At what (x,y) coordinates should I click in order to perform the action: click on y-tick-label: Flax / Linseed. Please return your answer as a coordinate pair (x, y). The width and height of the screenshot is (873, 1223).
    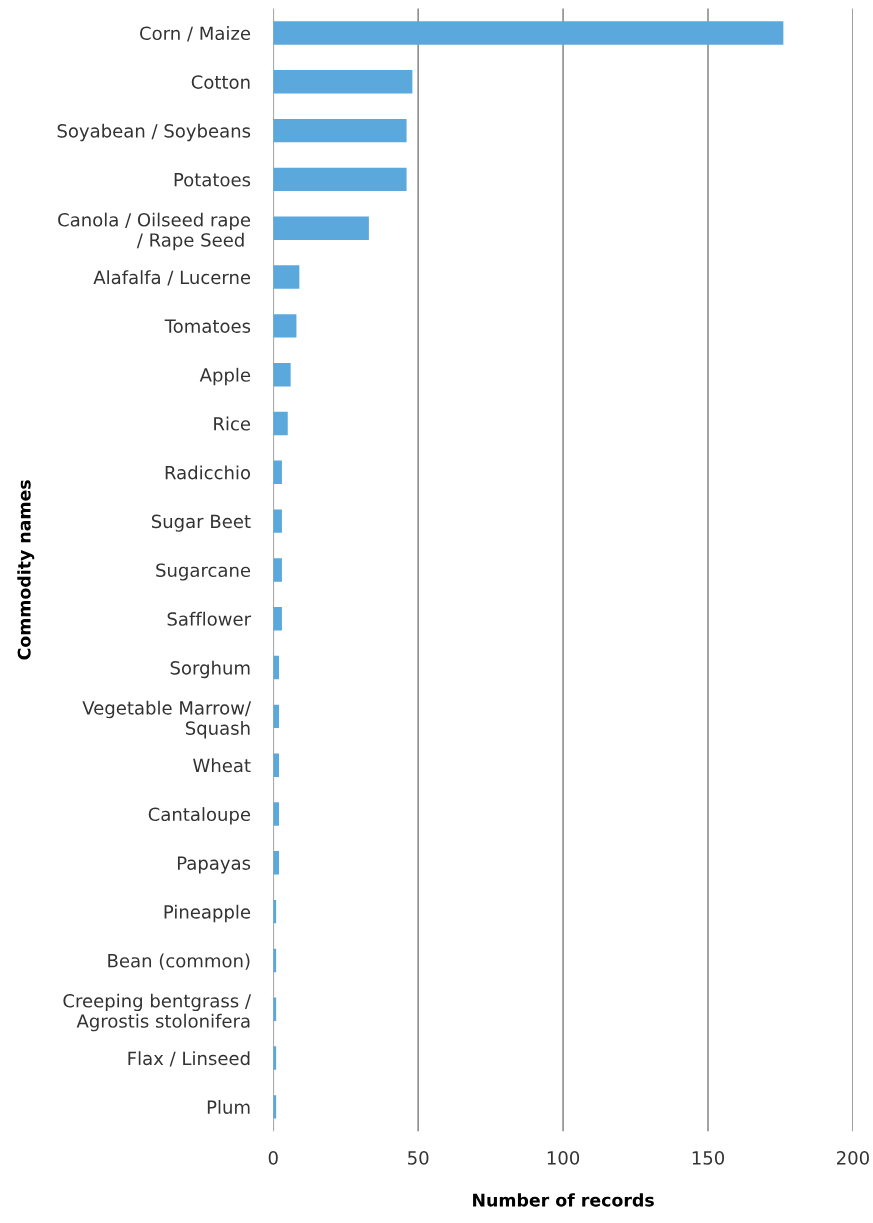
    Looking at the image, I should click on (189, 1059).